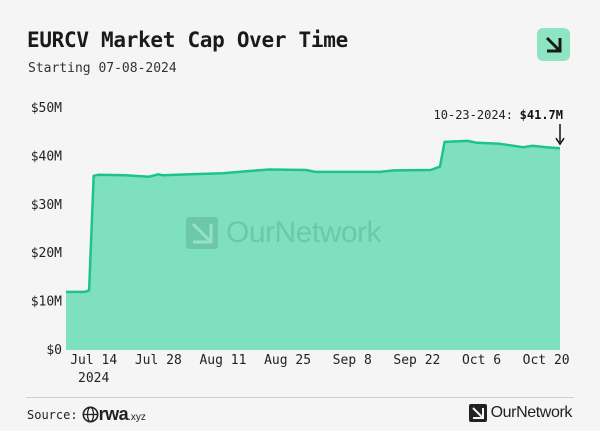 The image size is (600, 431). What do you see at coordinates (473, 115) in the screenshot?
I see `annotation-date: 10-23-2024:` at bounding box center [473, 115].